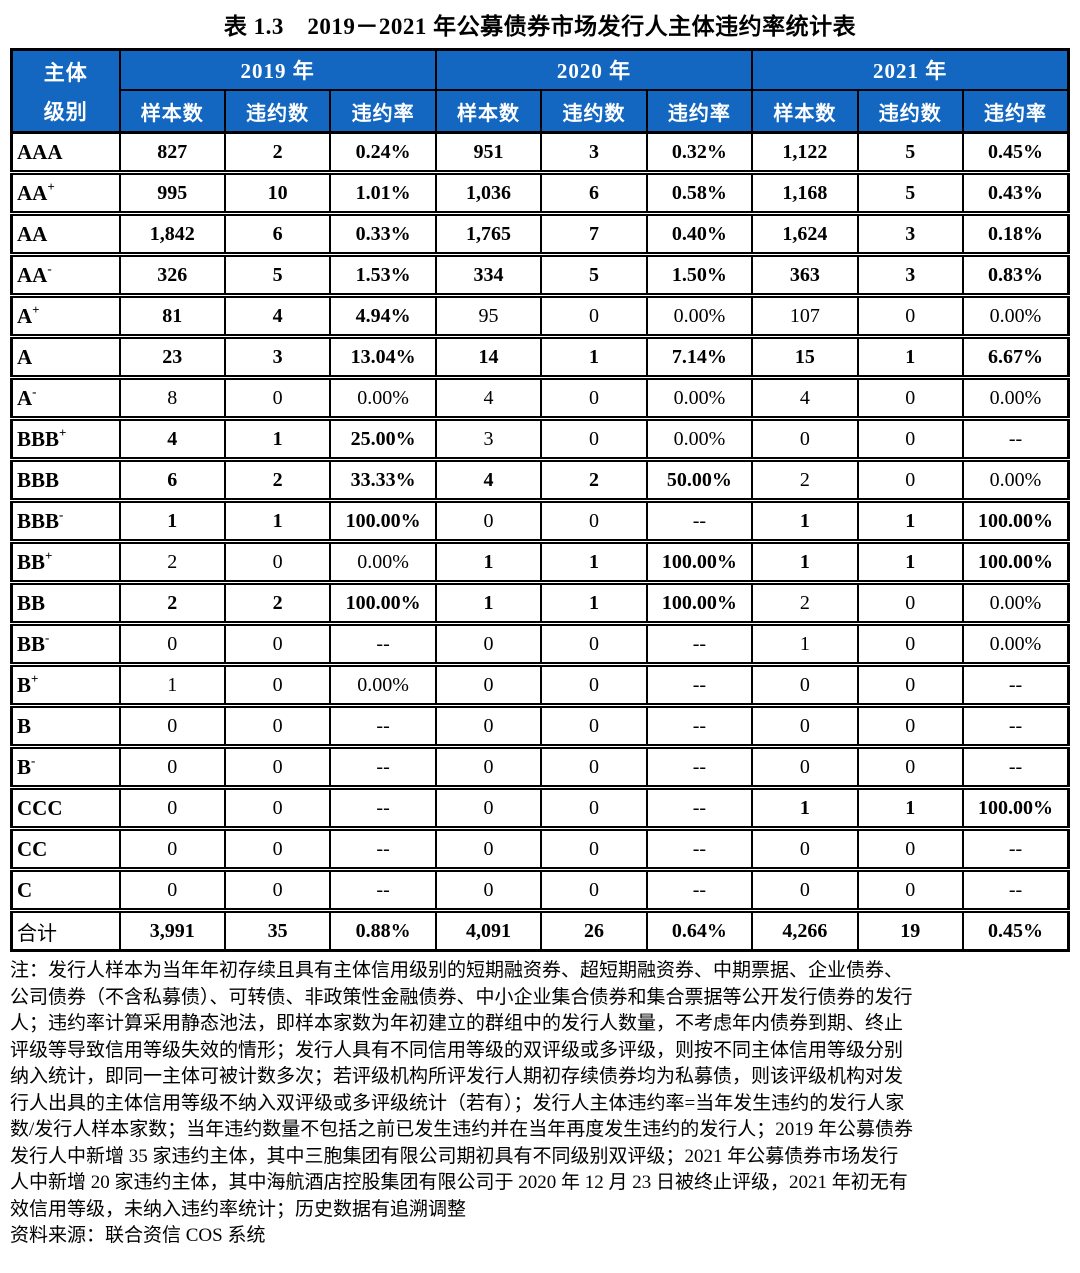 The height and width of the screenshot is (1273, 1080). I want to click on value-cell: 1,036, so click(488, 193).